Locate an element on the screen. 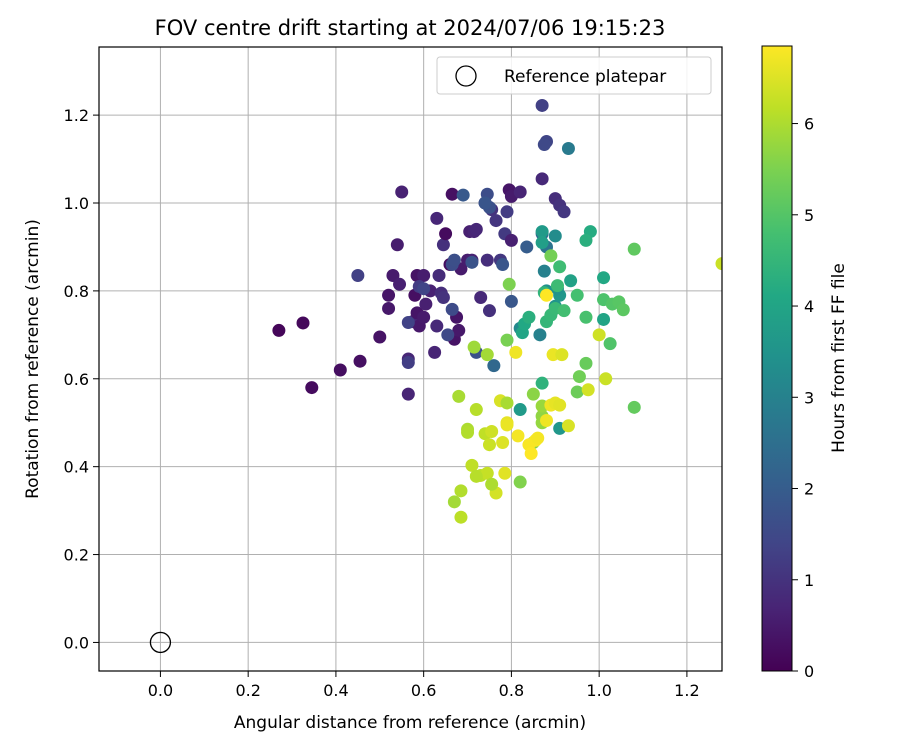 This screenshot has height=750, width=900. legend-label: Reference platepar is located at coordinates (585, 77).